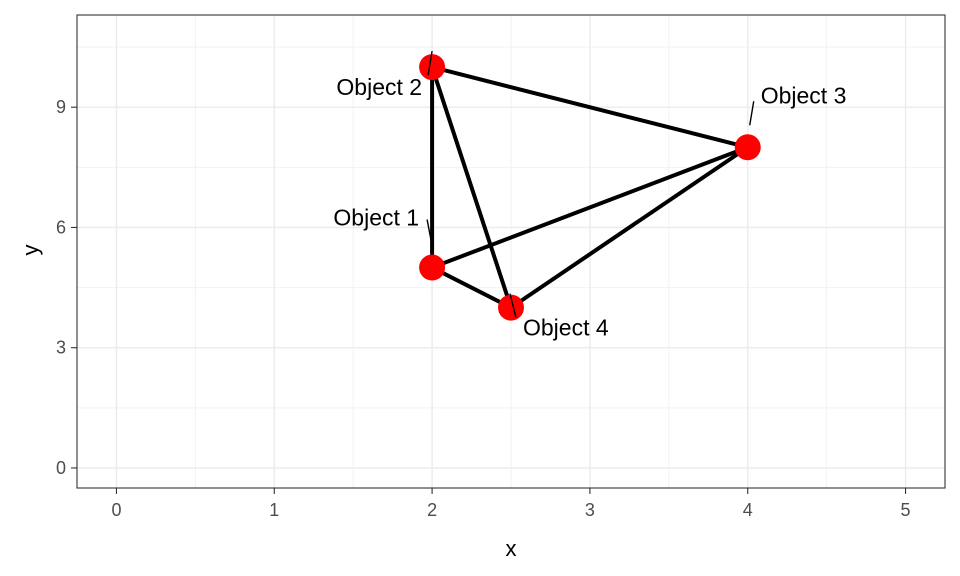  Describe the element at coordinates (116, 510) in the screenshot. I see `x-tick-label: 0` at that location.